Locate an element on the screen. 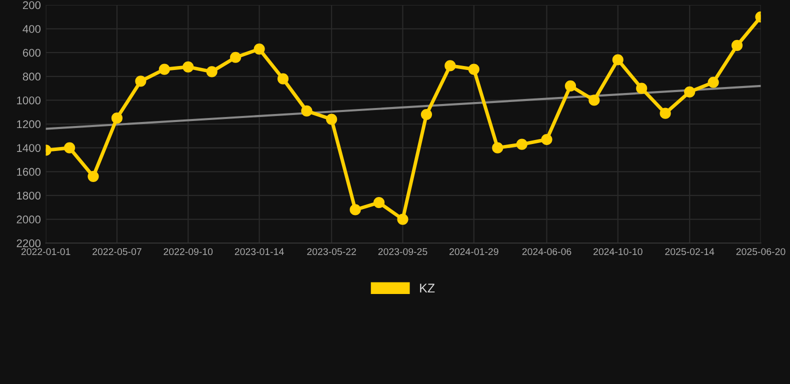 Image resolution: width=790 pixels, height=384 pixels. legend-label: KZ is located at coordinates (427, 288).